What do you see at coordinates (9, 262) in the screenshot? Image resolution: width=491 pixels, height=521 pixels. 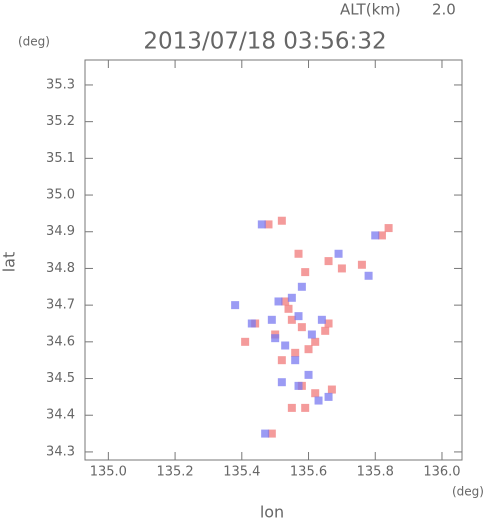 I see `y-axis-label: lat` at bounding box center [9, 262].